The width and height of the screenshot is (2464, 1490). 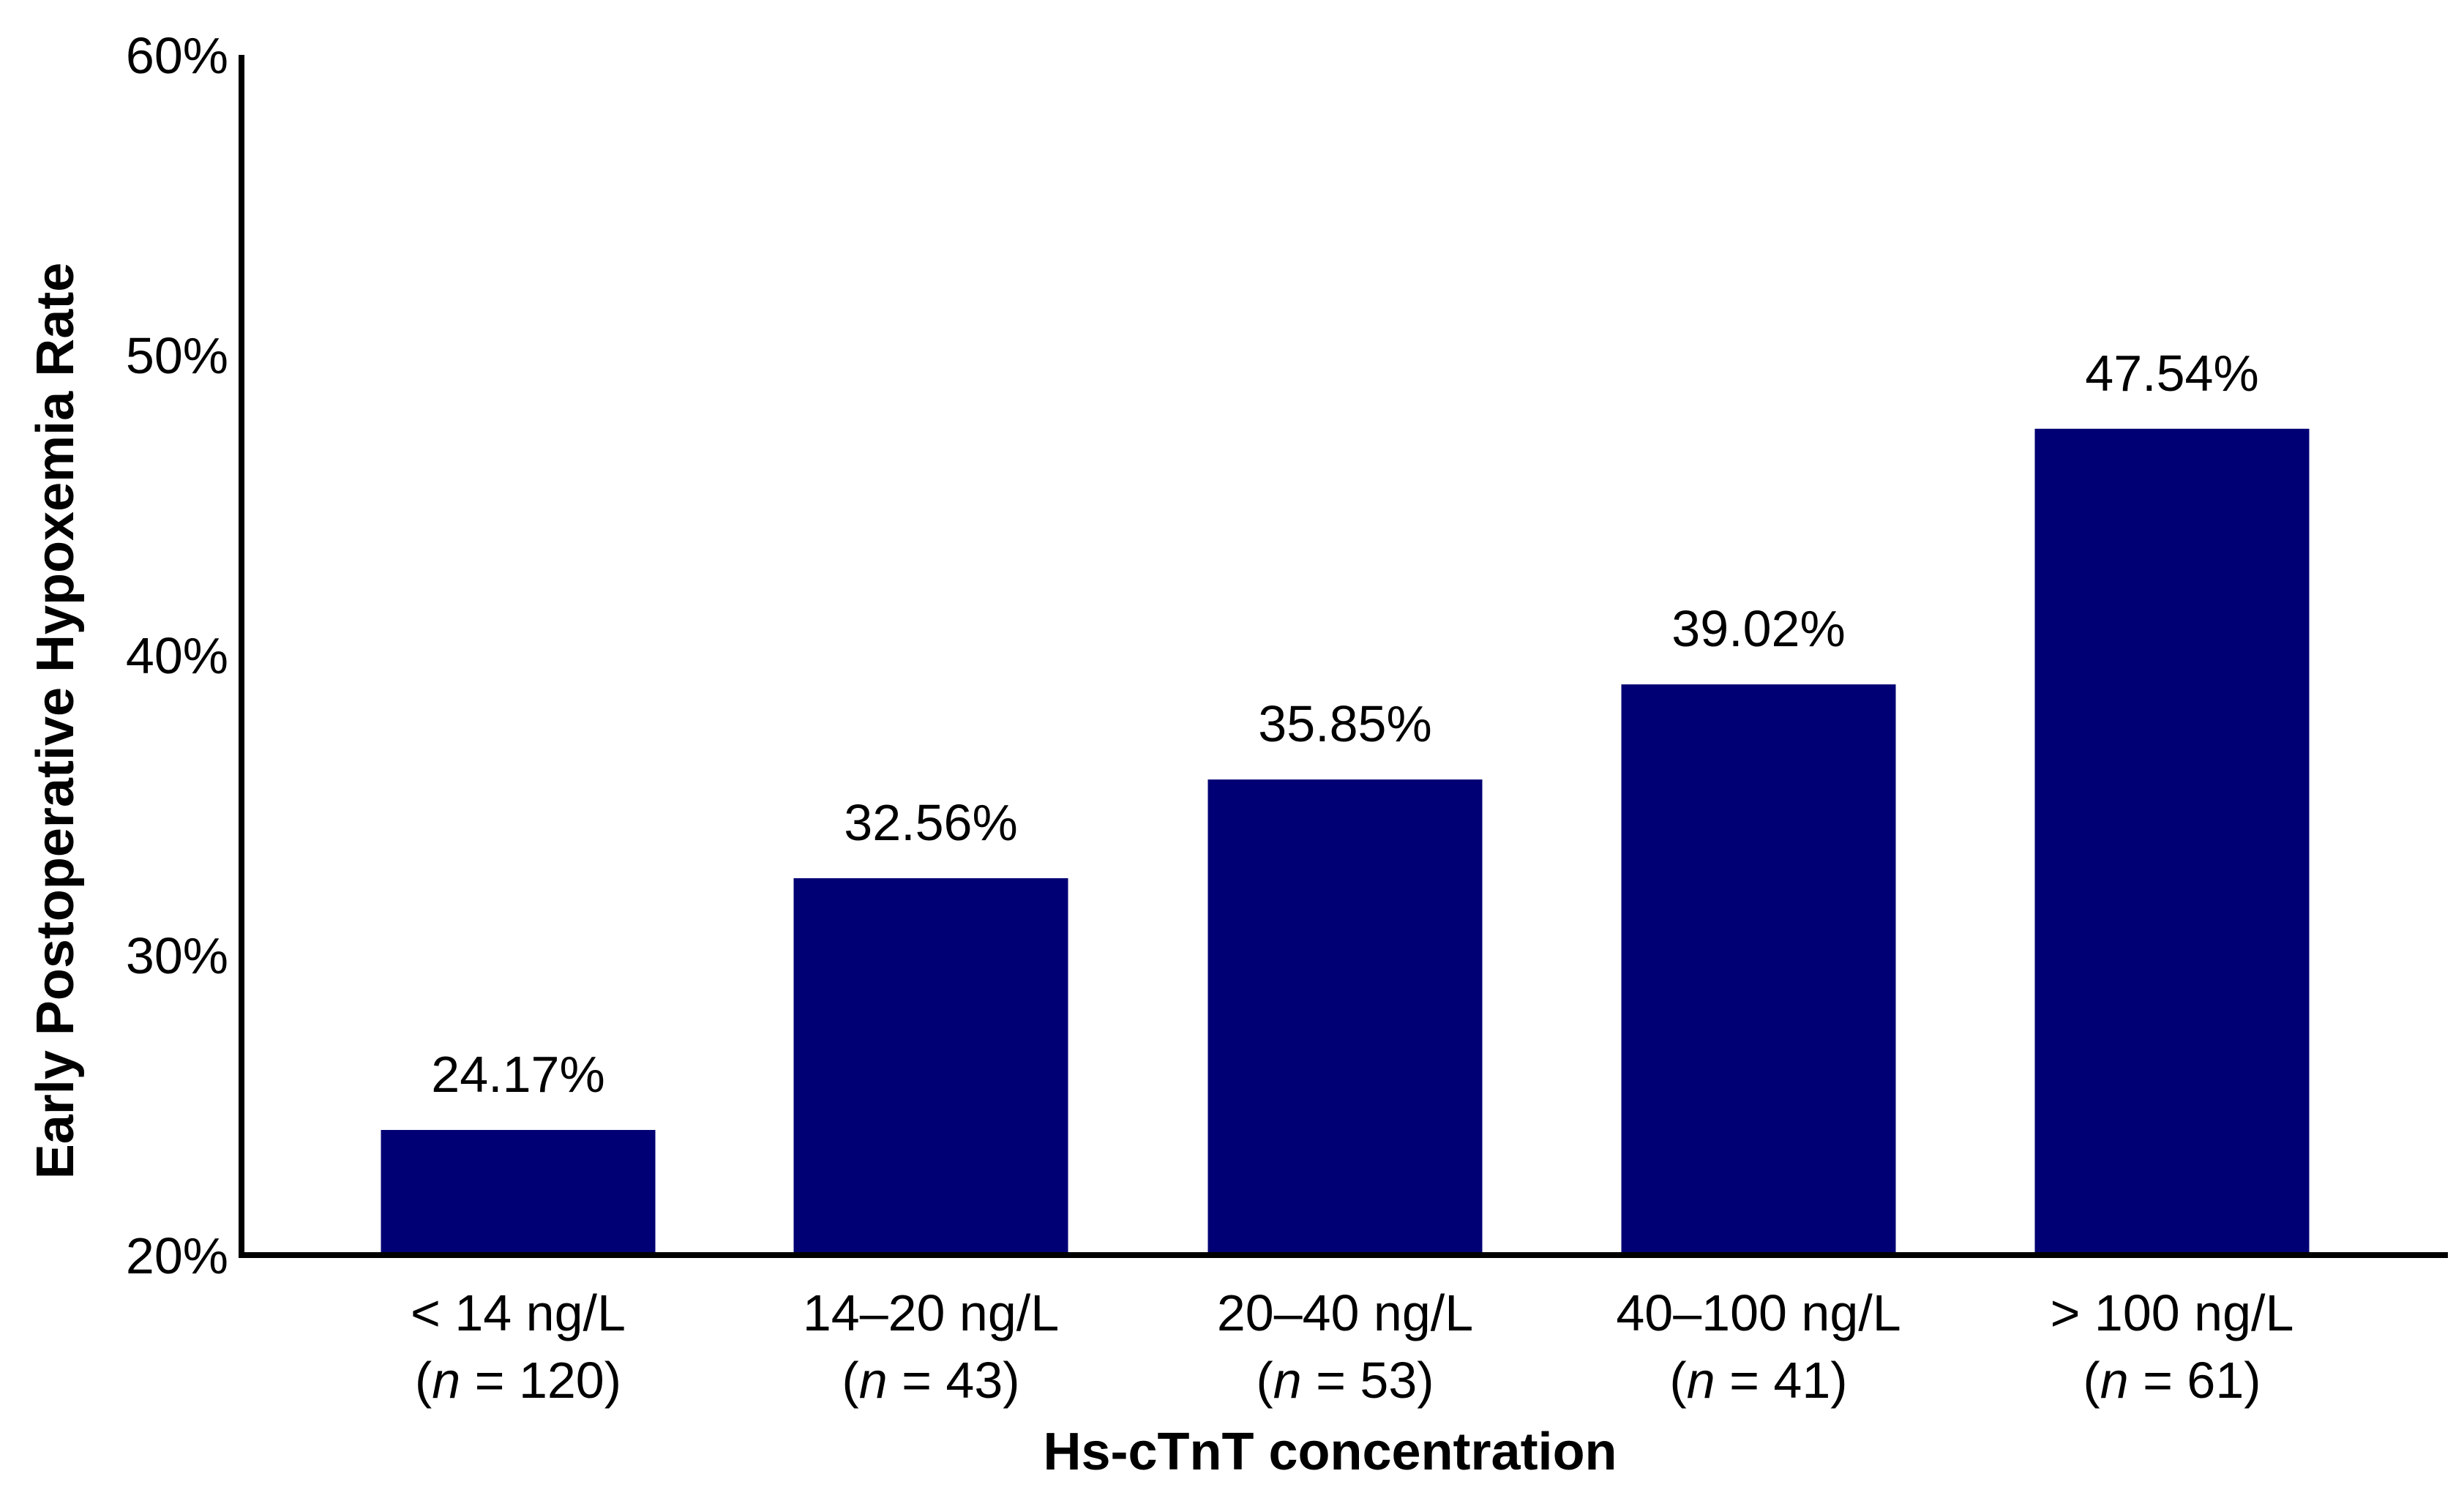 I want to click on count-value: = 43), so click(x=954, y=1381).